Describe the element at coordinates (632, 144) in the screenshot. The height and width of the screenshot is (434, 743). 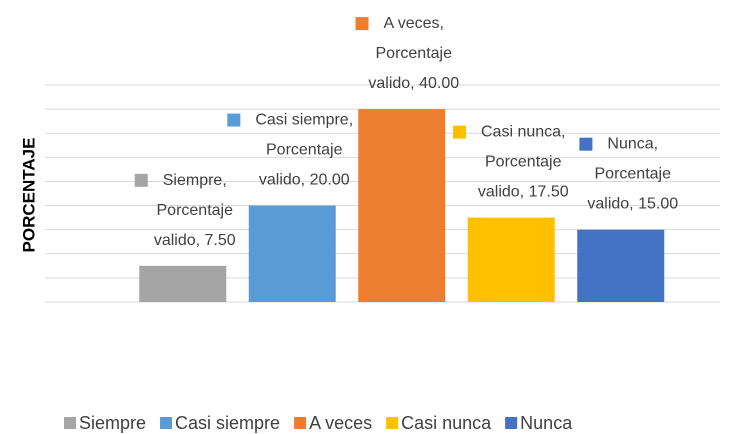
I see `data-label-line: Nunca,` at that location.